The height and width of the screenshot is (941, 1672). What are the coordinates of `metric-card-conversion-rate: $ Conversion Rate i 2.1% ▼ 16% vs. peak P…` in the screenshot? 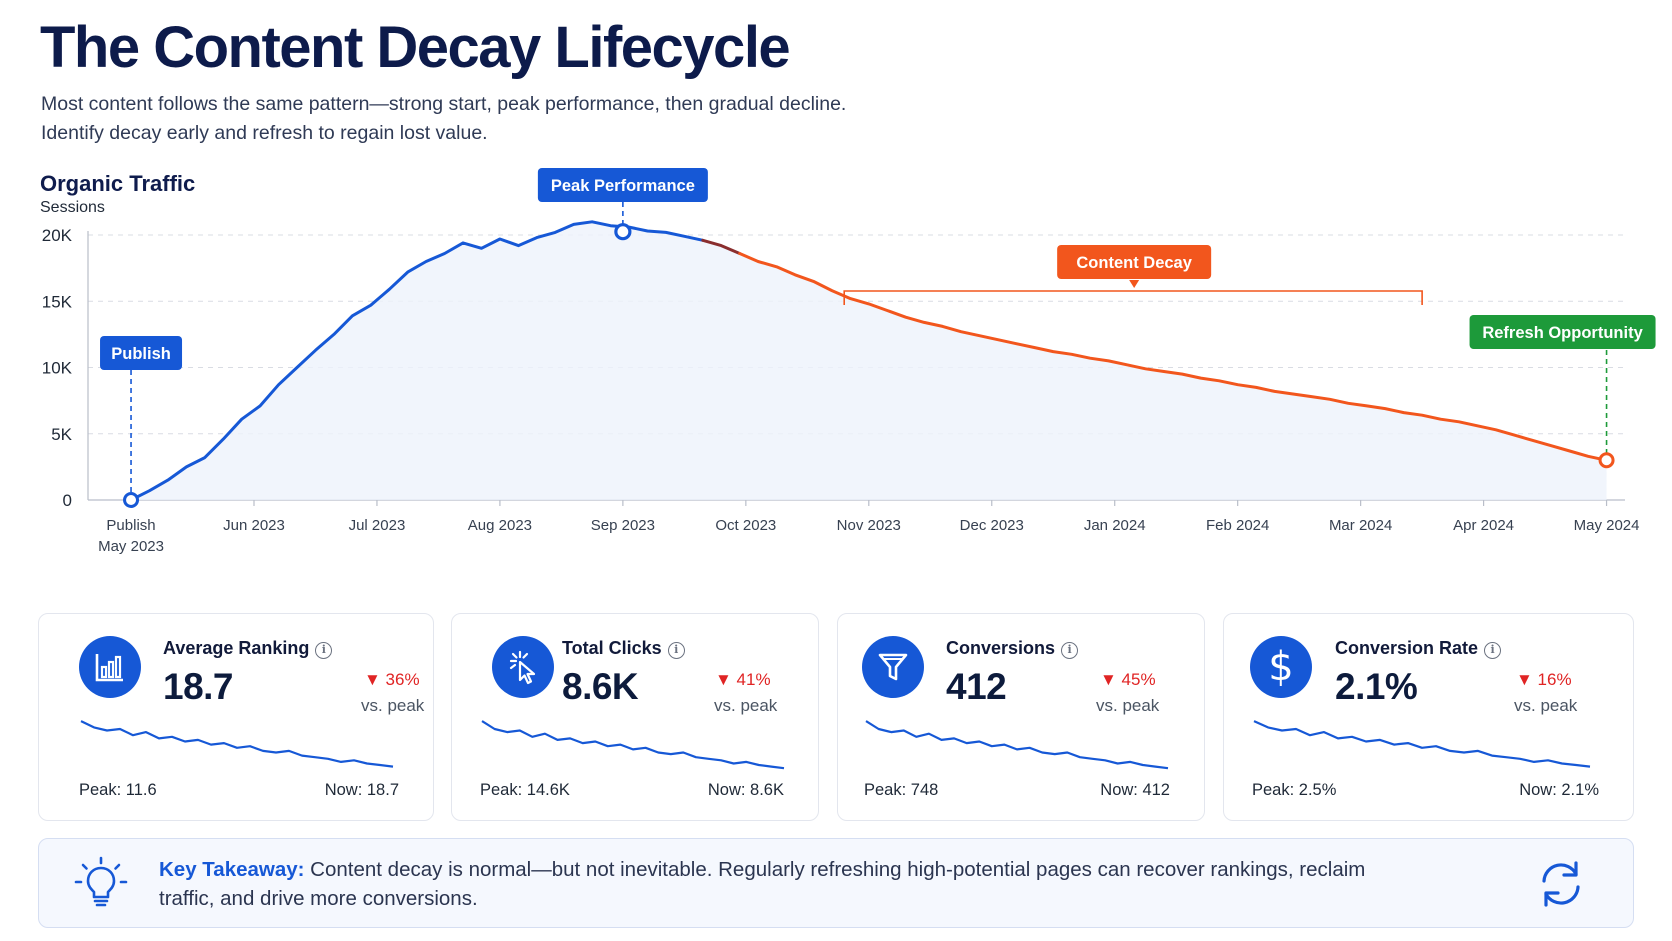 It's located at (1428, 717).